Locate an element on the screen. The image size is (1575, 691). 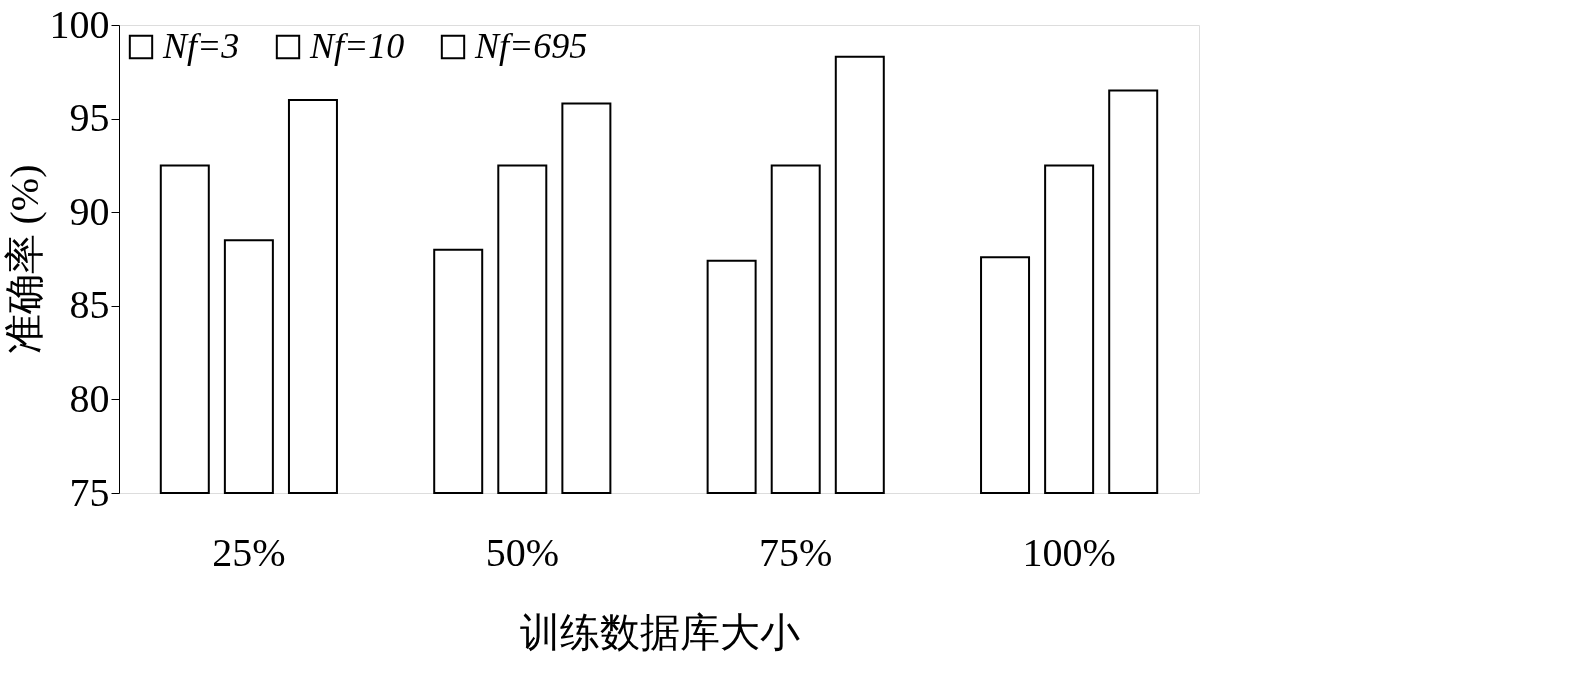
y-axis-title: 准确率 (%) is located at coordinates (24, 259).